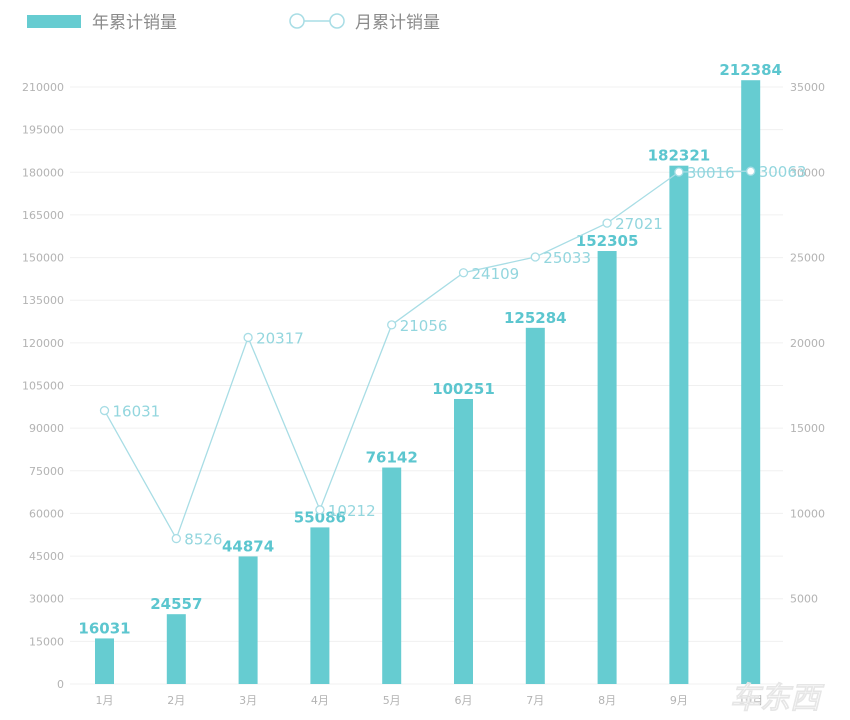 The image size is (850, 720). What do you see at coordinates (43, 258) in the screenshot?
I see `y-tick-left: 150000` at bounding box center [43, 258].